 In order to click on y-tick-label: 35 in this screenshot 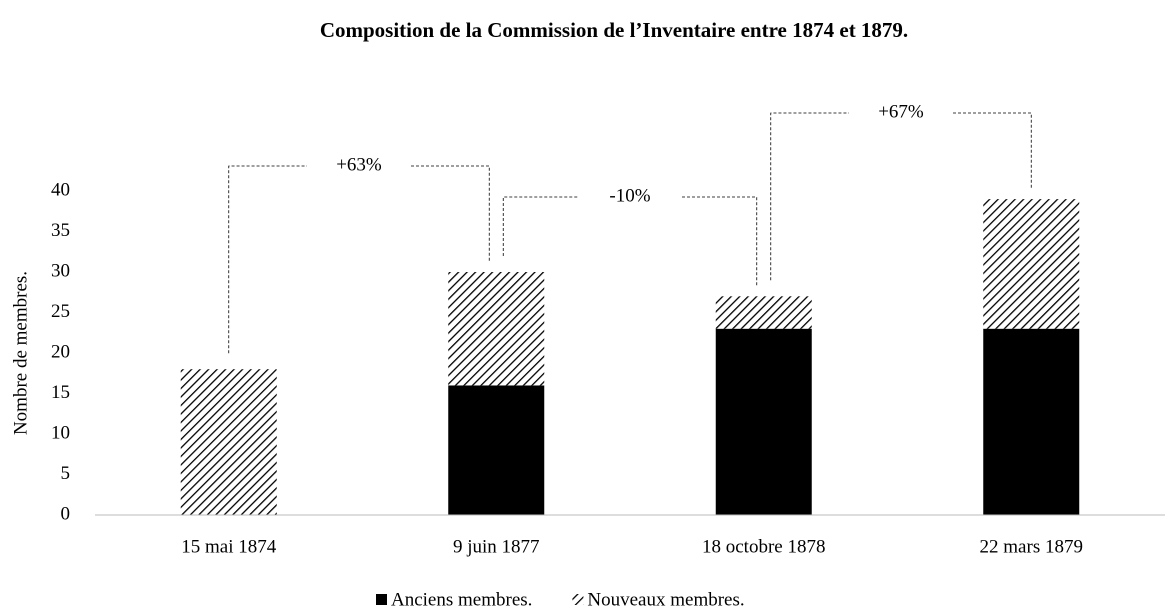, I will do `click(60, 230)`.